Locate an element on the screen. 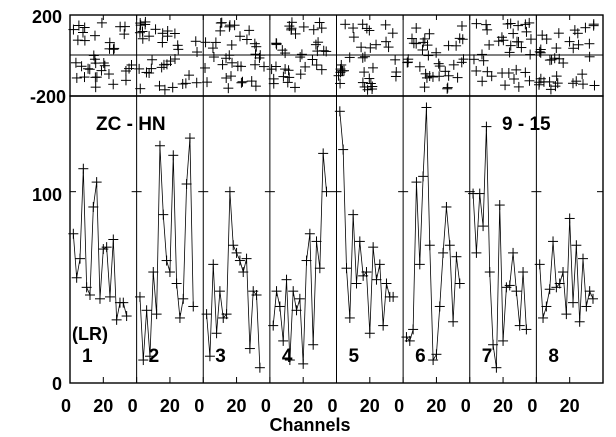 This screenshot has width=616, height=437. panel-label: 6 is located at coordinates (420, 356).